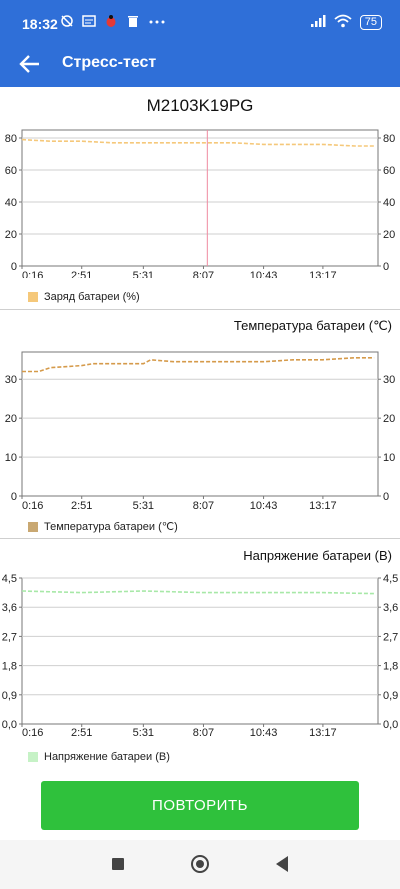 The image size is (400, 889). I want to click on y-tick-label-right: 0,0, so click(390, 725).